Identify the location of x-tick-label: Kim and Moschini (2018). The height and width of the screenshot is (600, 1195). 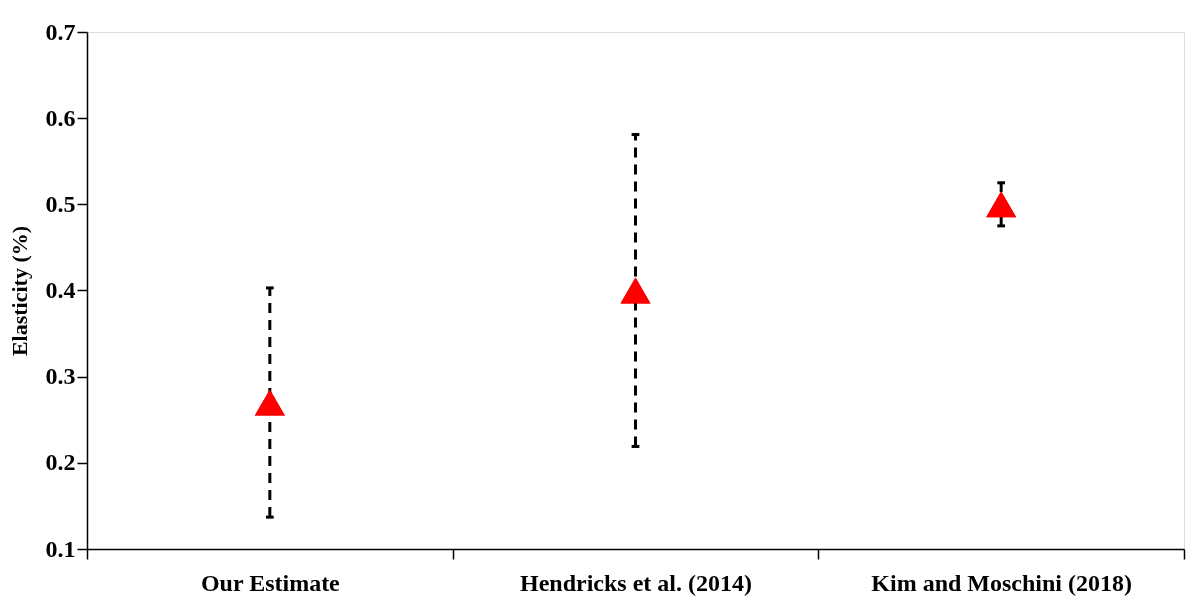
(1002, 582).